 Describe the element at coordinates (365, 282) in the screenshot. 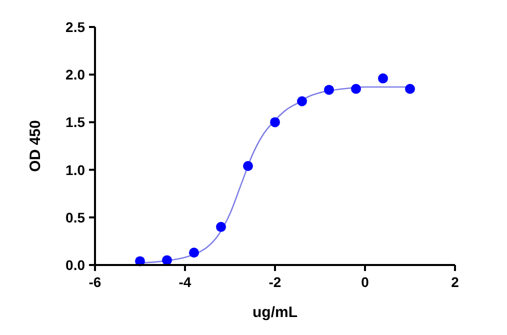

I see `x-tick-label: 0` at that location.